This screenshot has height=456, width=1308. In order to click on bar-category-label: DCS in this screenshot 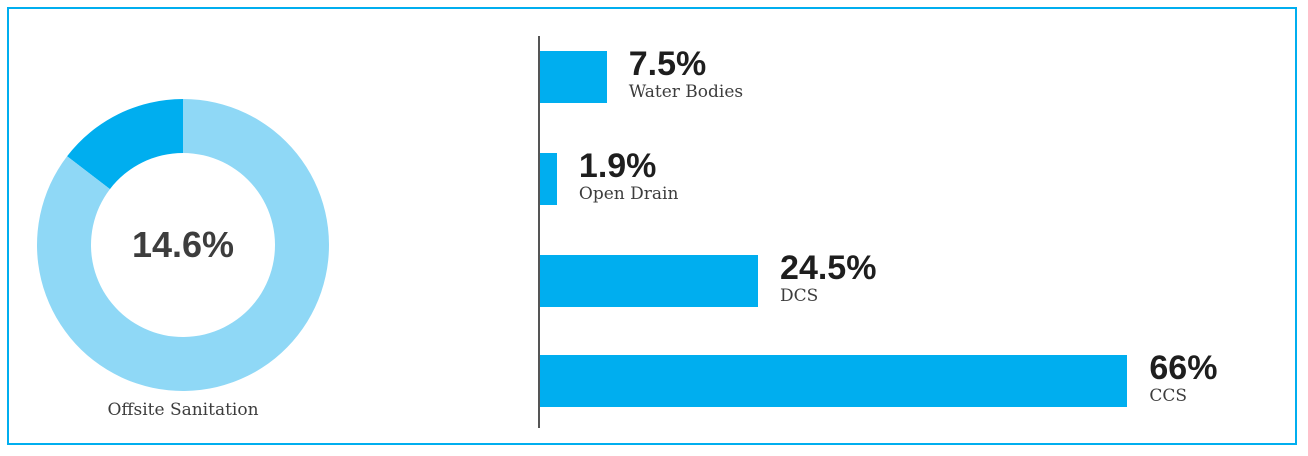, I will do `click(799, 296)`.